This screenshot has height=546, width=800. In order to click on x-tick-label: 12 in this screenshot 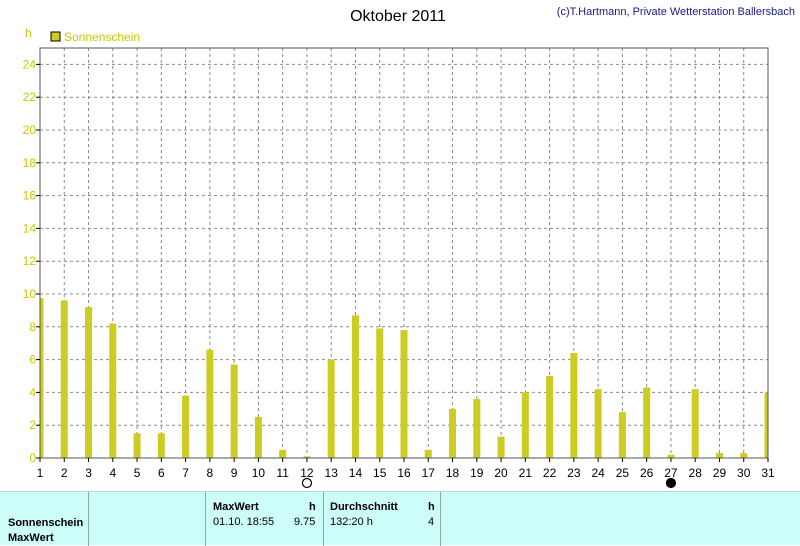, I will do `click(307, 473)`.